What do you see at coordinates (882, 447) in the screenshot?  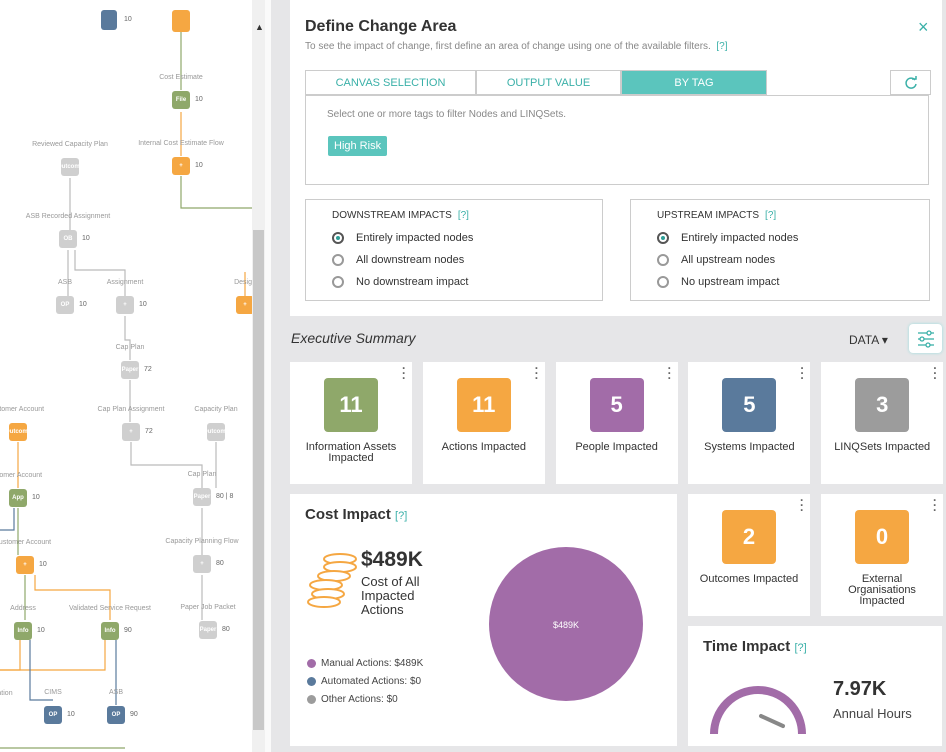 I see `card-label: LINQSets Impacted` at bounding box center [882, 447].